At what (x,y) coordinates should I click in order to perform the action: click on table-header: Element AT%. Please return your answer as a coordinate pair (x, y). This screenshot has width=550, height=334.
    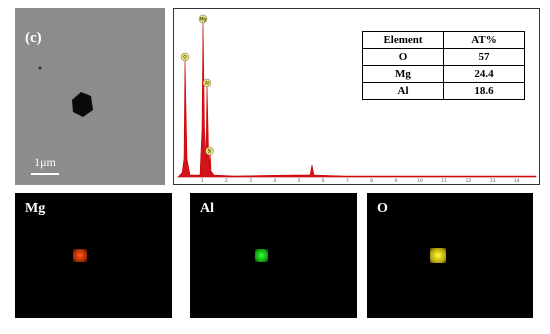
    Looking at the image, I should click on (443, 40).